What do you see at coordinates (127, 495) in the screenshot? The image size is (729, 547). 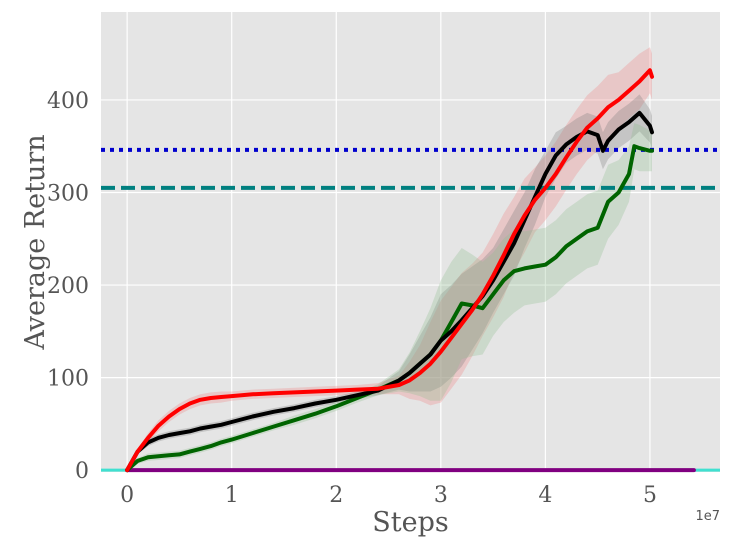 I see `x-tick-label: 0` at bounding box center [127, 495].